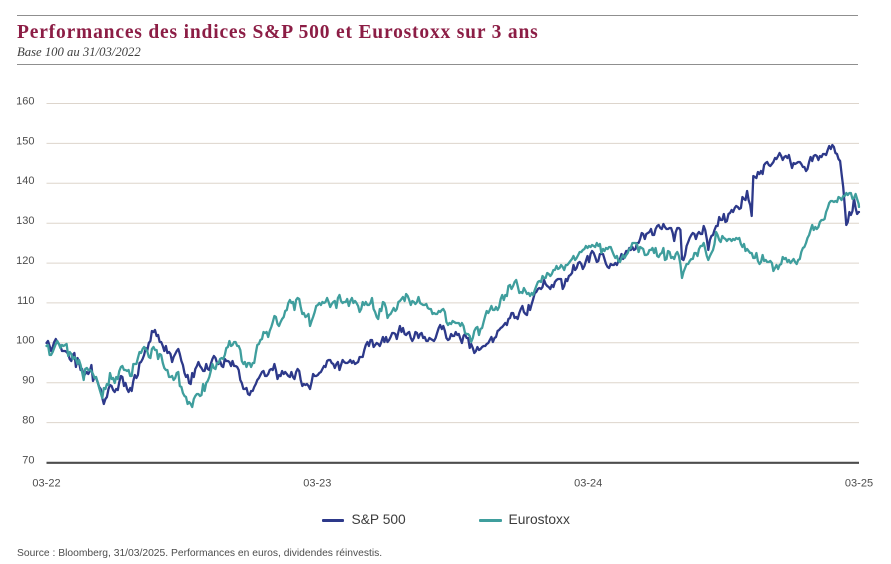 Image resolution: width=891 pixels, height=564 pixels. Describe the element at coordinates (25, 221) in the screenshot. I see `svg-text: 130` at that location.